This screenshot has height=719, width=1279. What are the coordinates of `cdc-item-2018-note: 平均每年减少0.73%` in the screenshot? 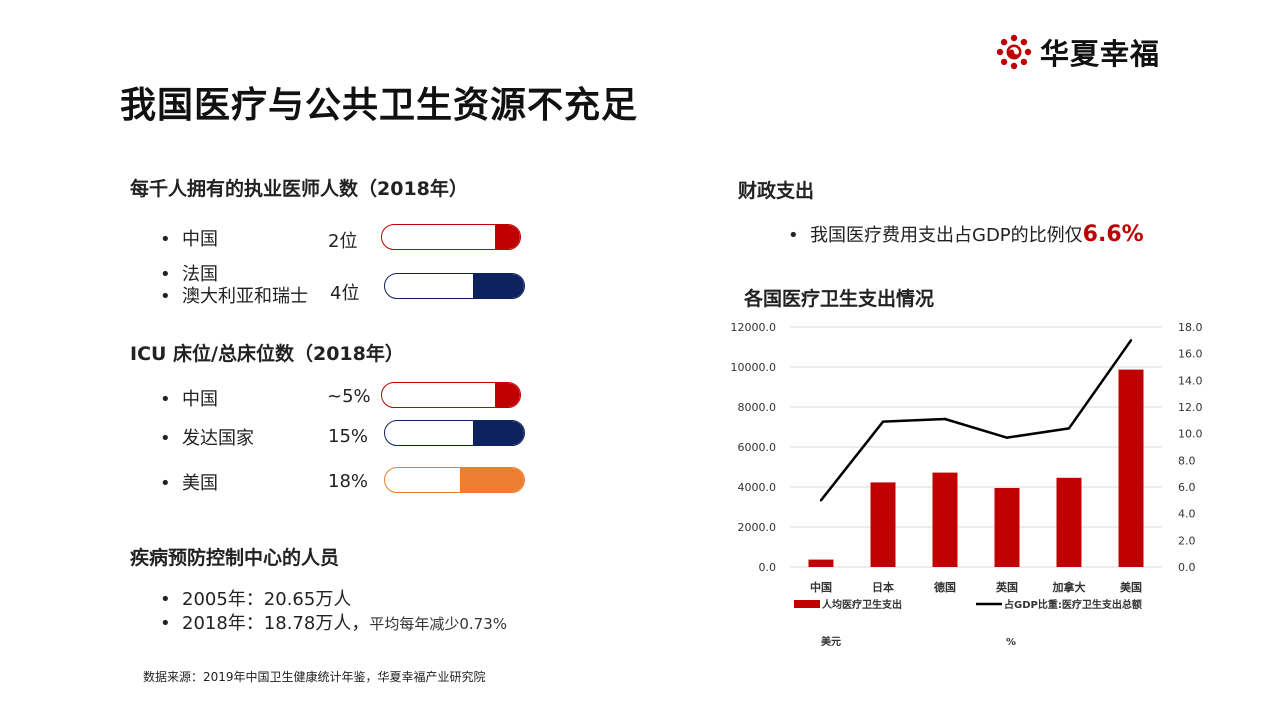 It's located at (438, 624).